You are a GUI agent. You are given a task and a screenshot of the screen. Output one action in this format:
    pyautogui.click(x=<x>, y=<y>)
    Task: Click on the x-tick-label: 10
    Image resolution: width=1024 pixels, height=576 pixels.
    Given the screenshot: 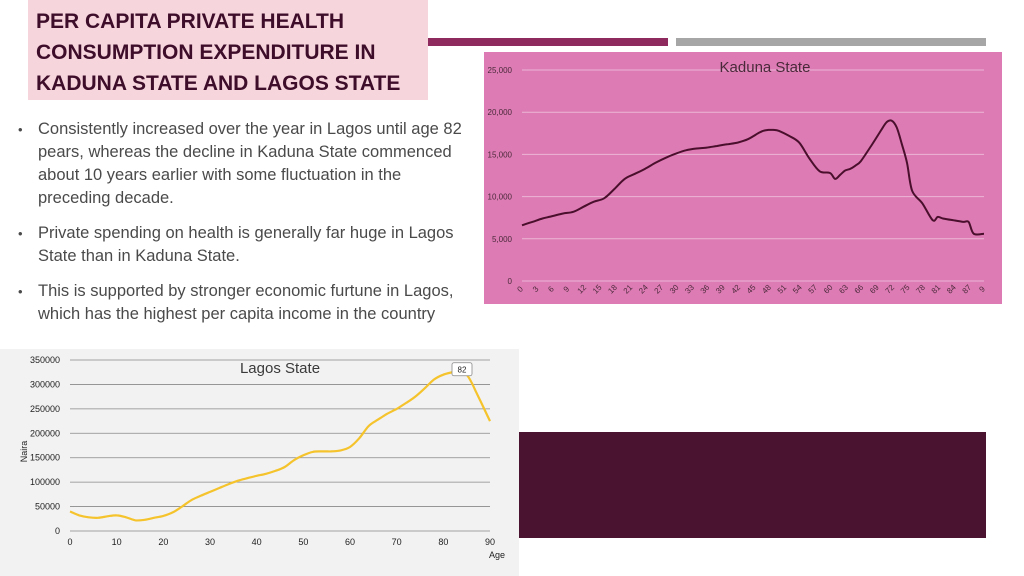 What is the action you would take?
    pyautogui.click(x=117, y=542)
    